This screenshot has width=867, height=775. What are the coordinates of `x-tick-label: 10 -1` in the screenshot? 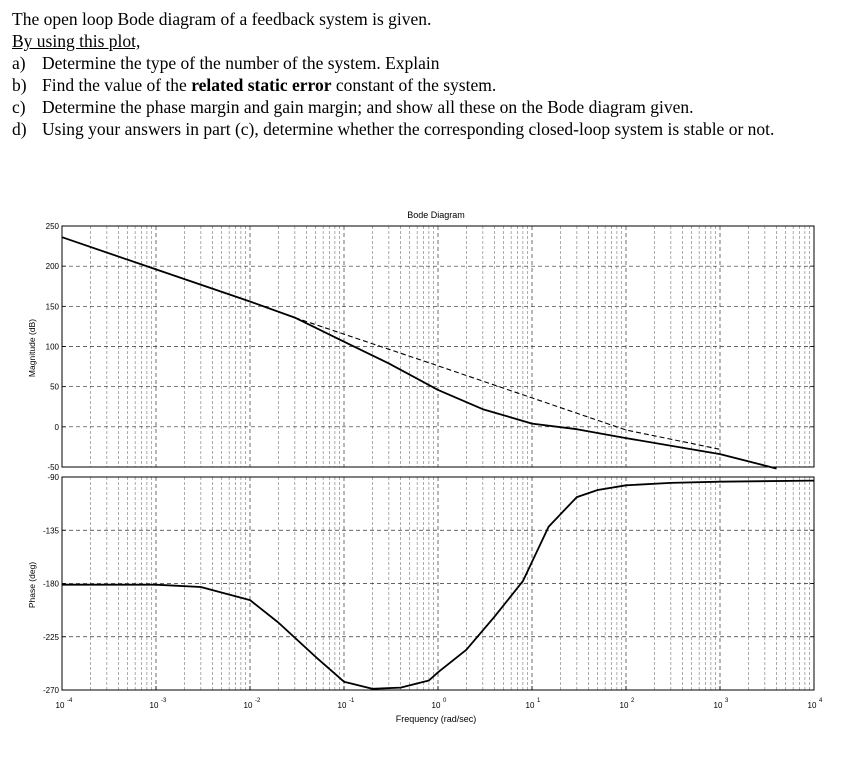 It's located at (346, 704).